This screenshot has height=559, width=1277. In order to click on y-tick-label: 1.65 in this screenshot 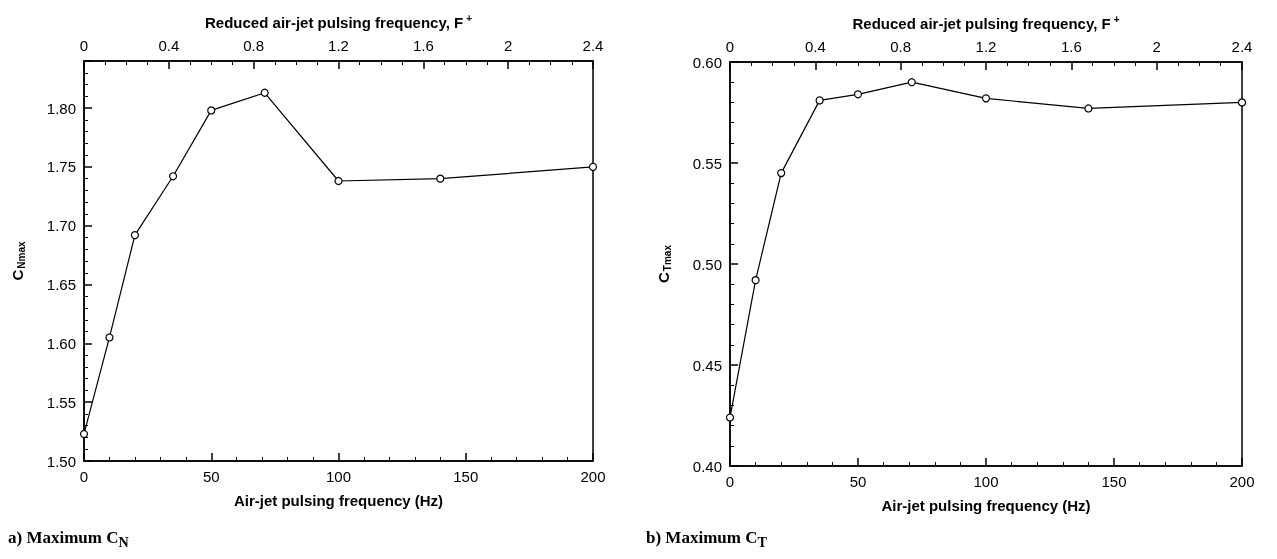, I will do `click(61, 285)`.